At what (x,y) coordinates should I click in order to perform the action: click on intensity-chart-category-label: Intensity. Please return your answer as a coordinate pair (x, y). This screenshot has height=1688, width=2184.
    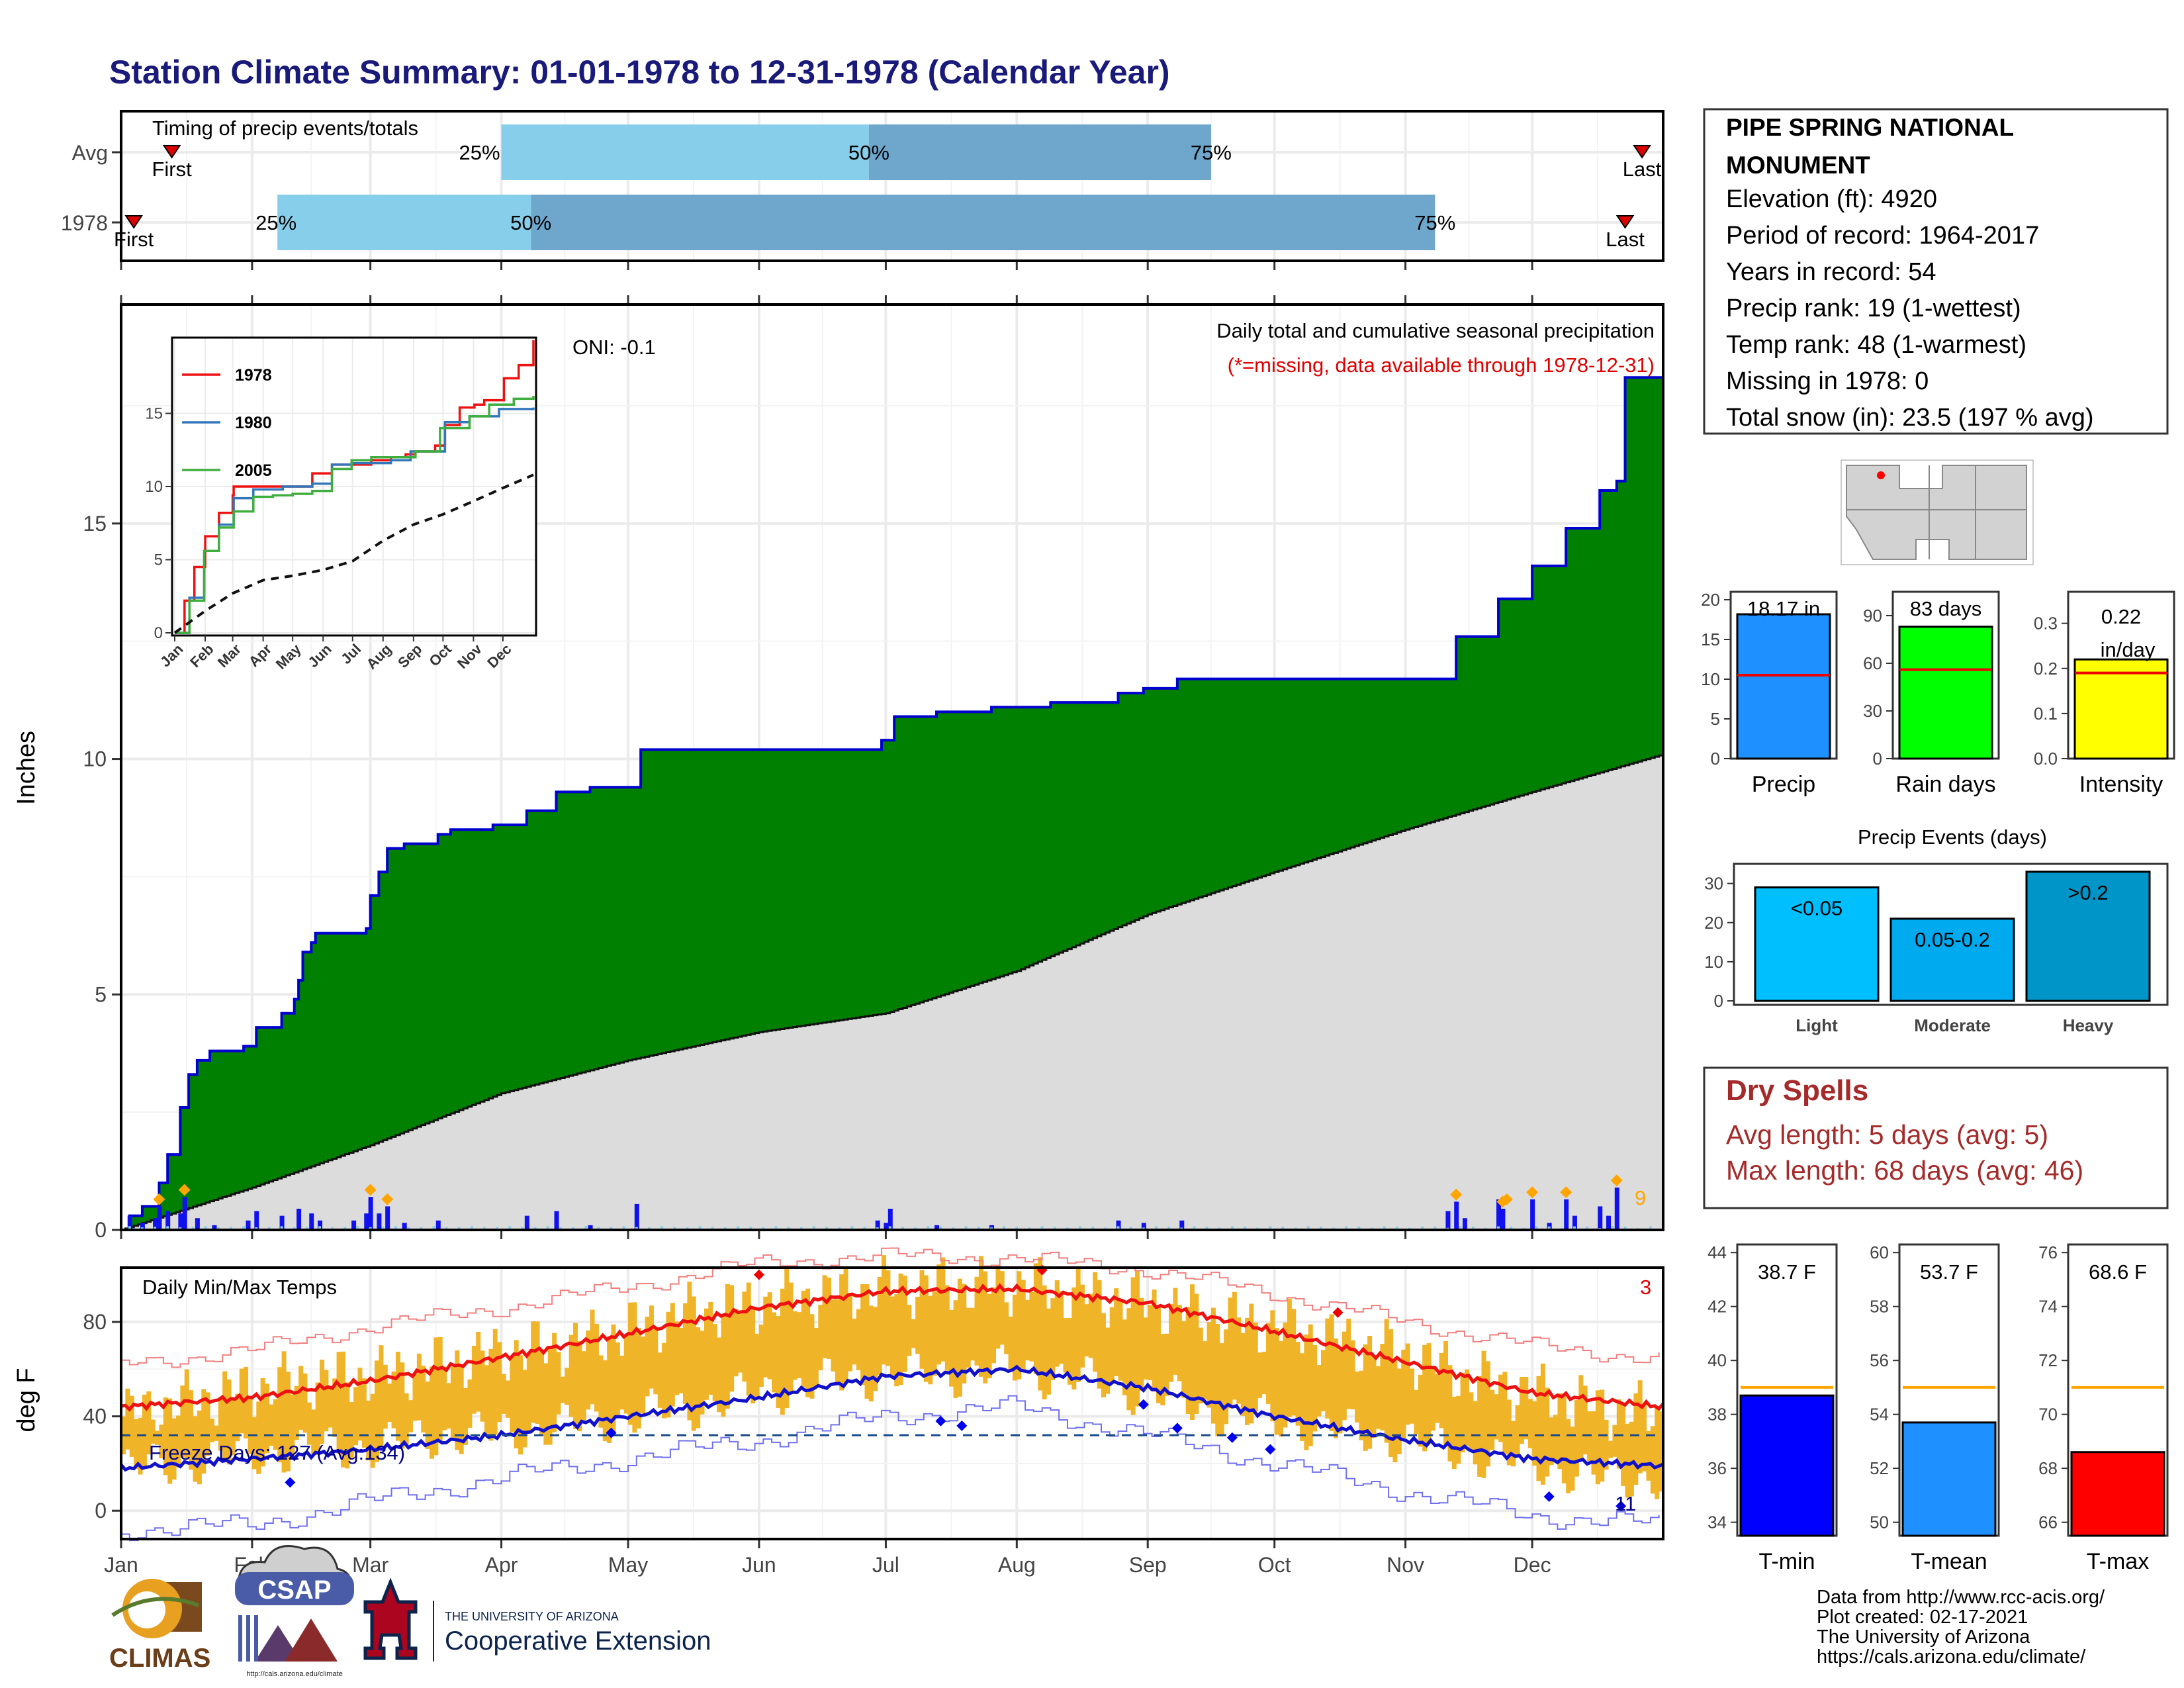
    Looking at the image, I should click on (2121, 784).